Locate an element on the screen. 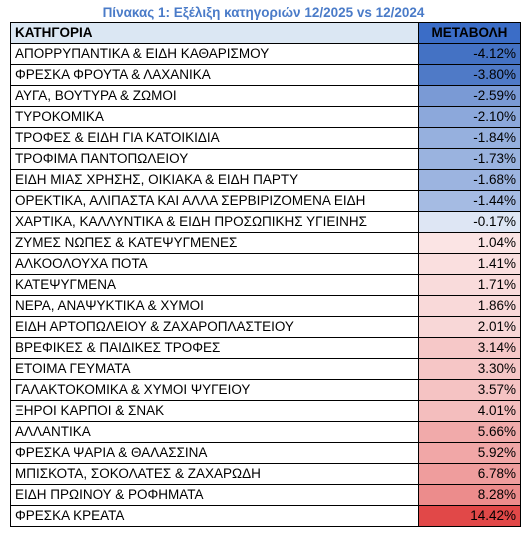  table-row: ΦΡΕΣΚΑ ΨΑΡΙΑ & ΘΑΛΑΣΣΙΝΑ 5.92% is located at coordinates (265, 453).